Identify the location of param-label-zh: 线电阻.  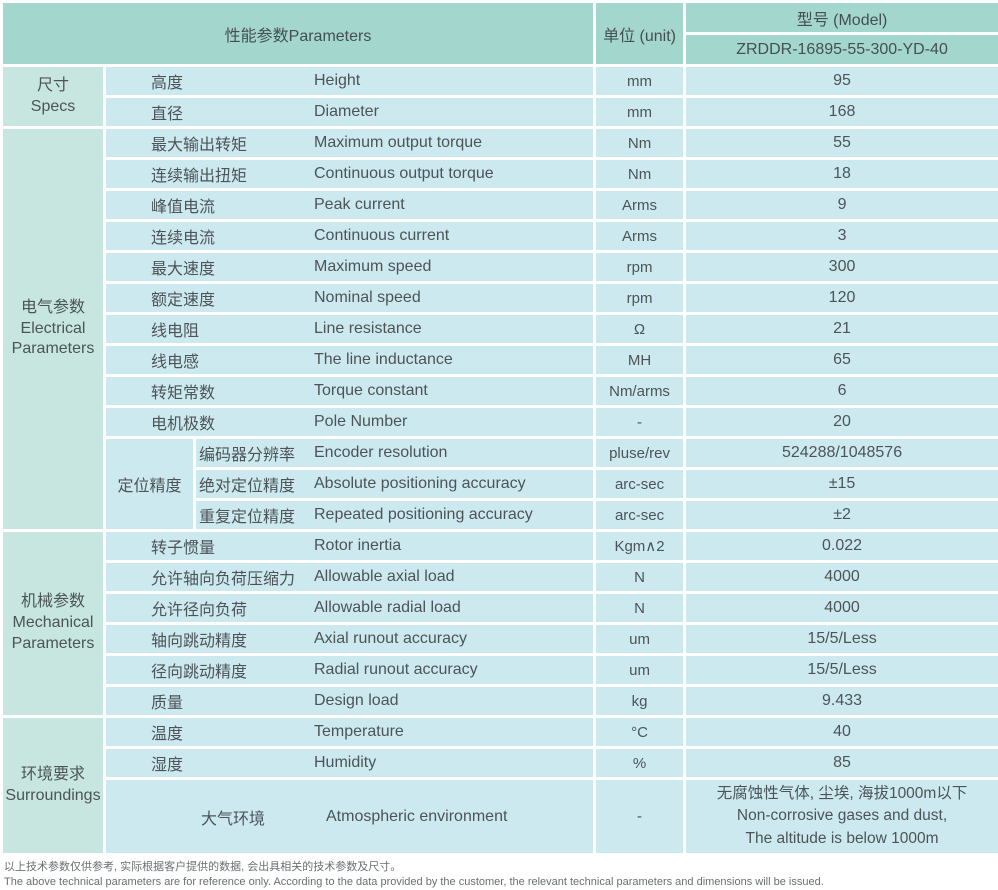
(232, 329).